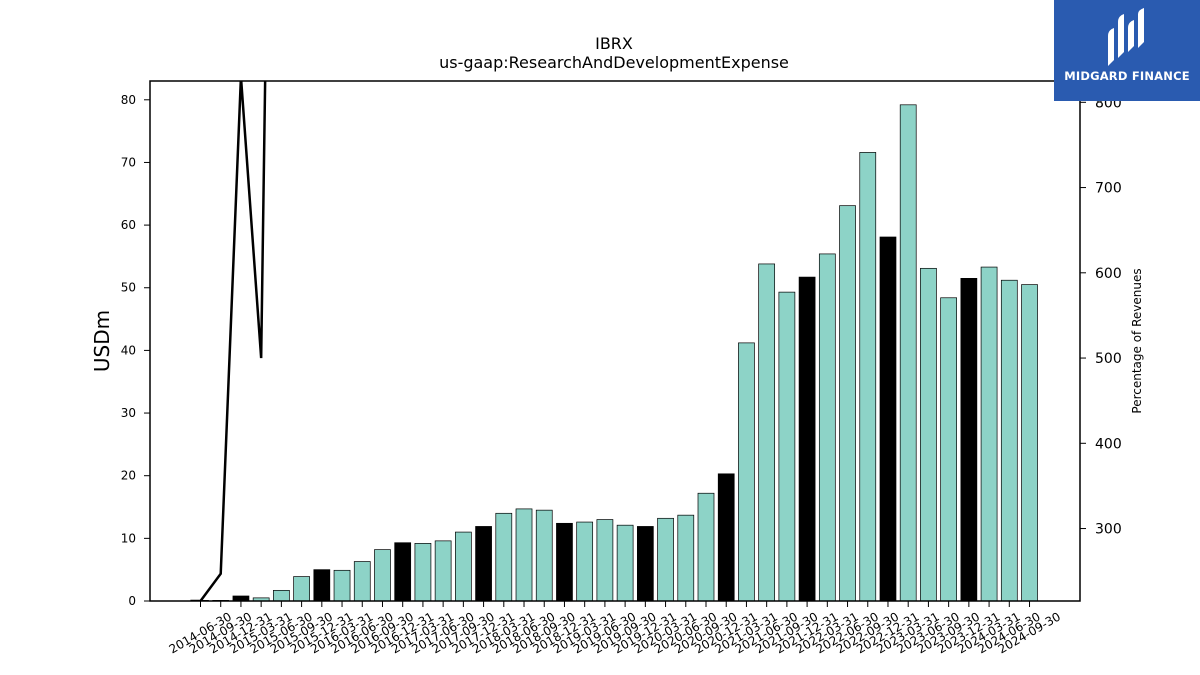 The width and height of the screenshot is (1200, 675). I want to click on y-axis-label: USDm, so click(102, 341).